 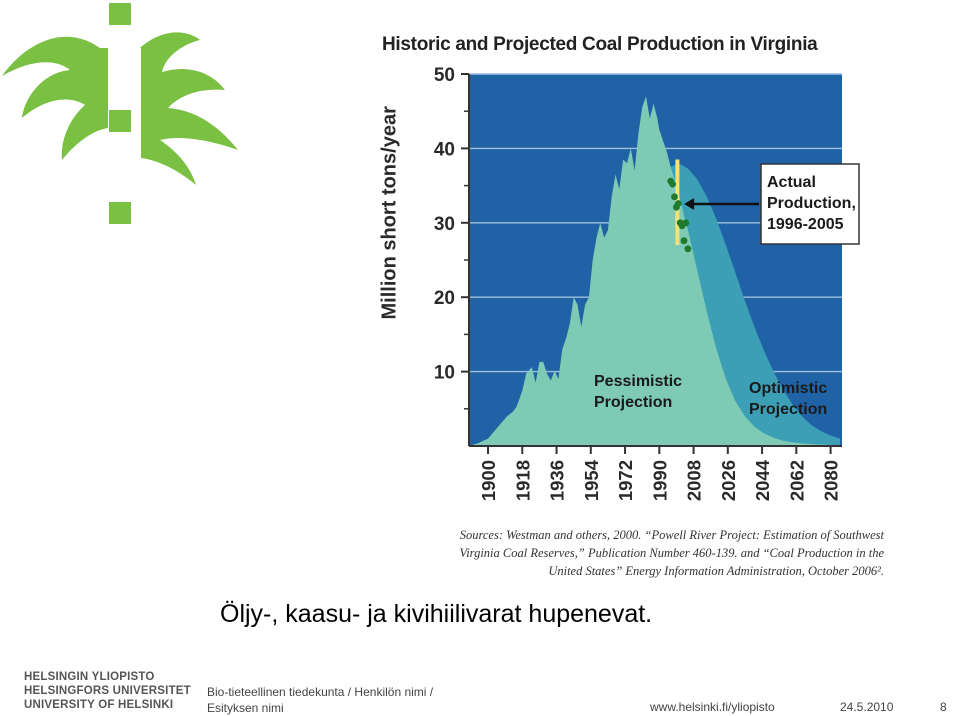 What do you see at coordinates (444, 75) in the screenshot?
I see `y-tick-label: 50` at bounding box center [444, 75].